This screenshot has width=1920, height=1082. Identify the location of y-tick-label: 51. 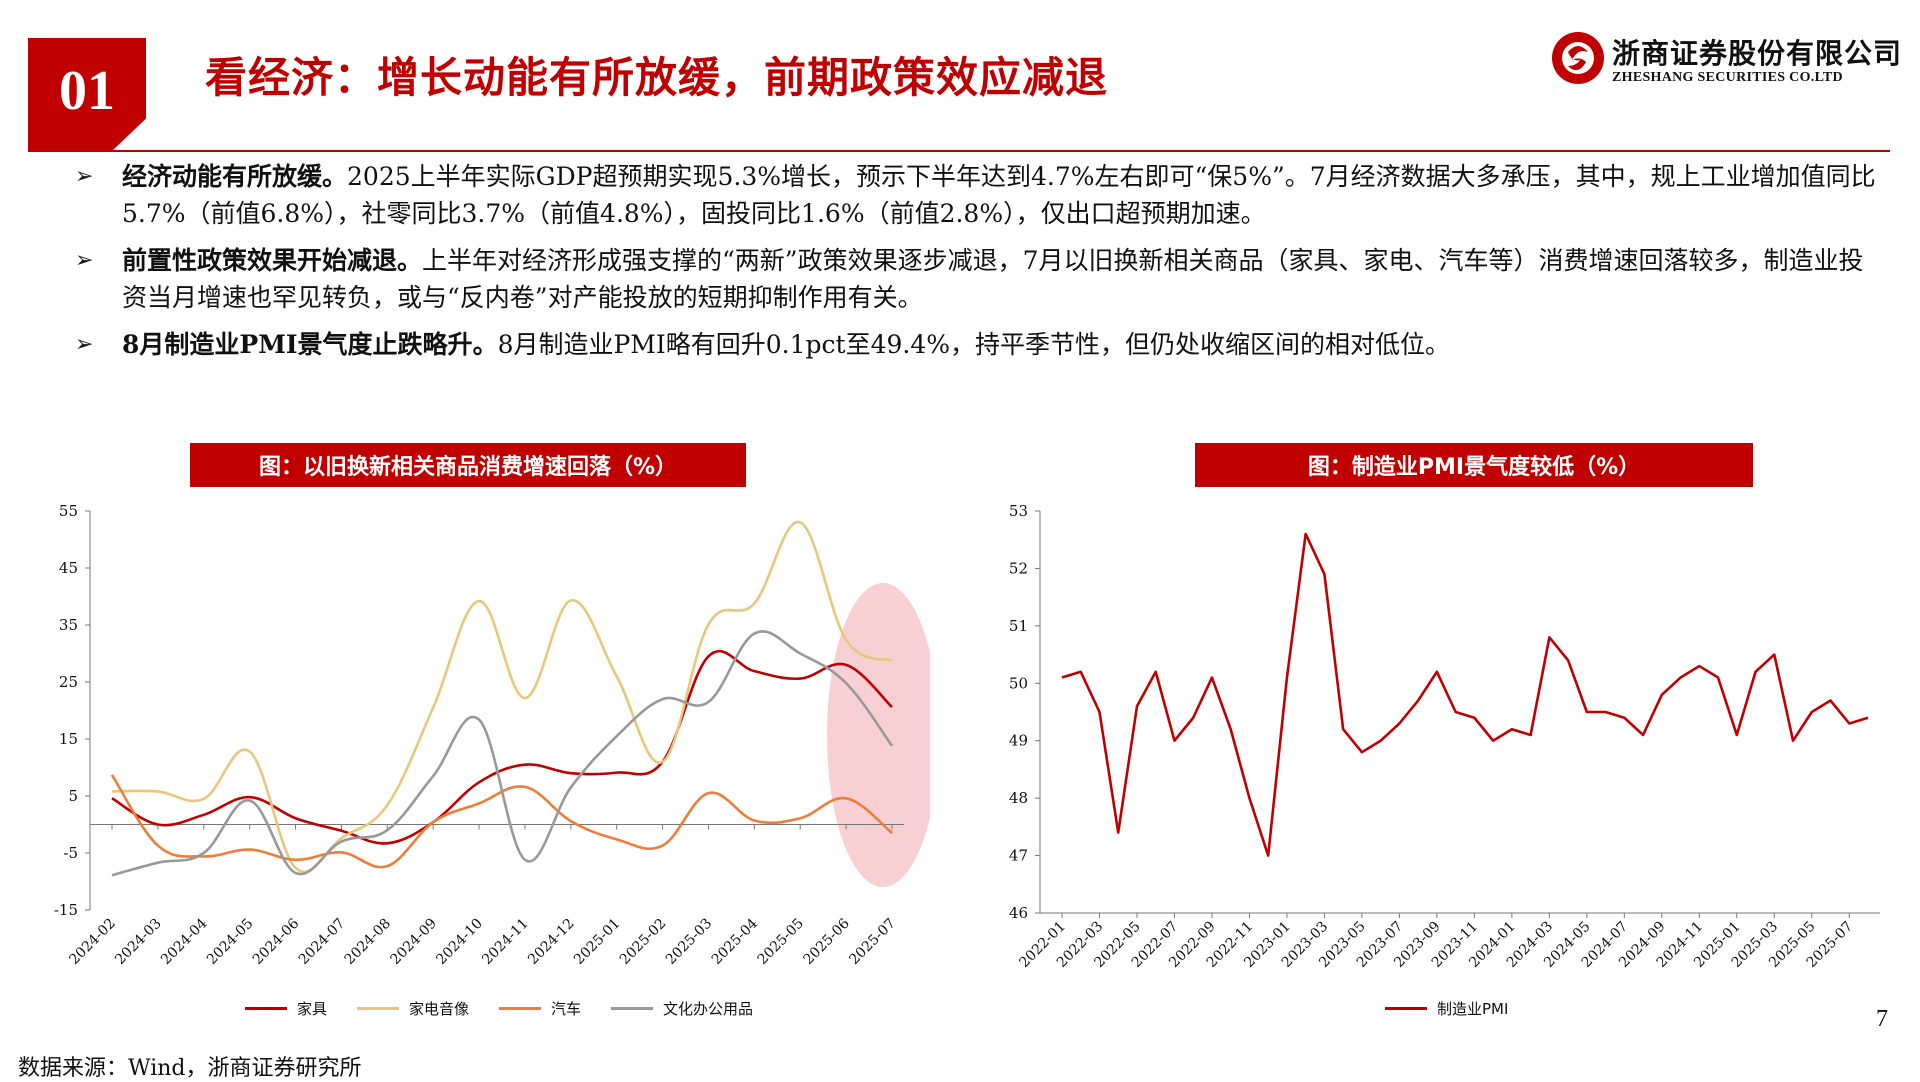
(1018, 626).